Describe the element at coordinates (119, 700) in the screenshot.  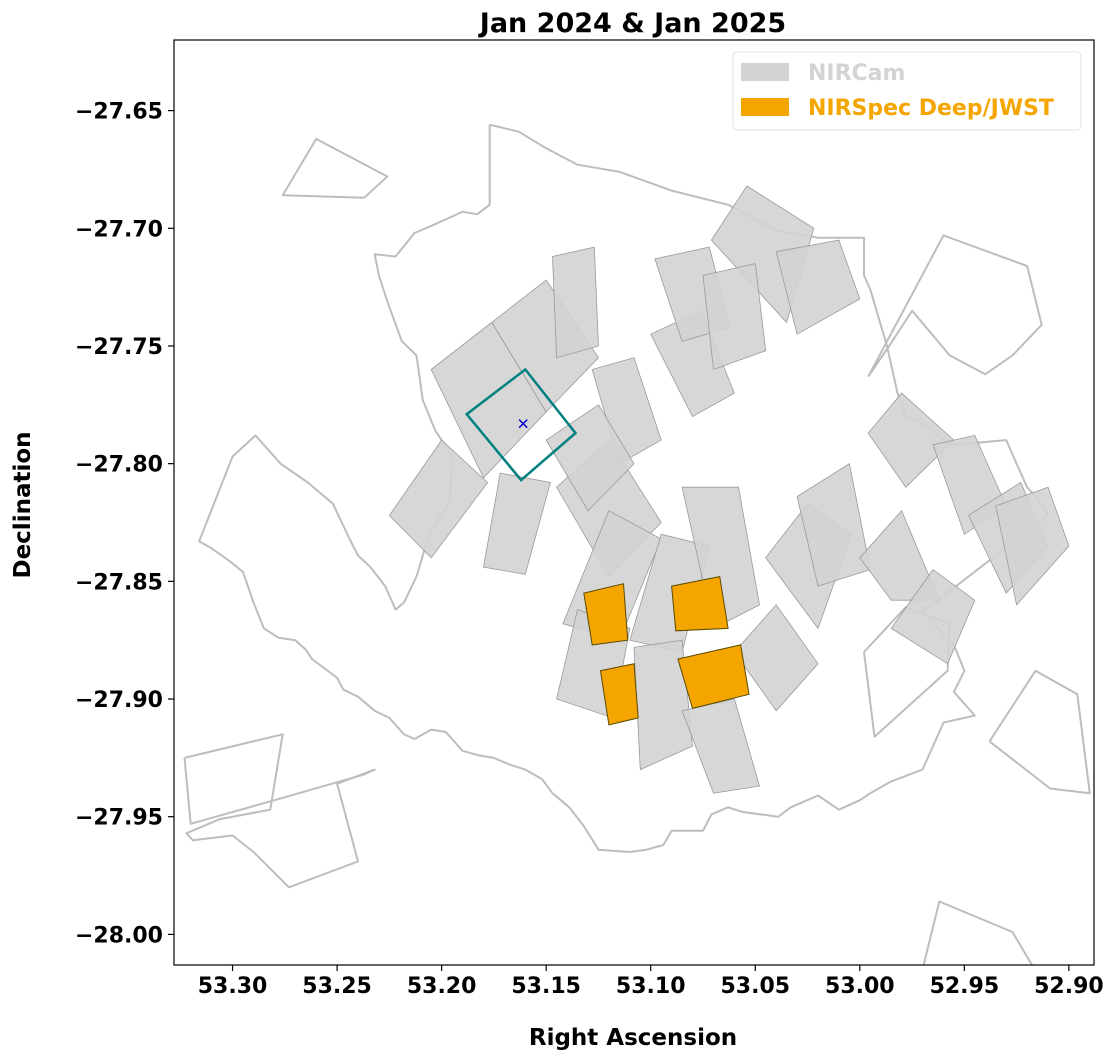
I see `y-tick-label: −27.90` at that location.